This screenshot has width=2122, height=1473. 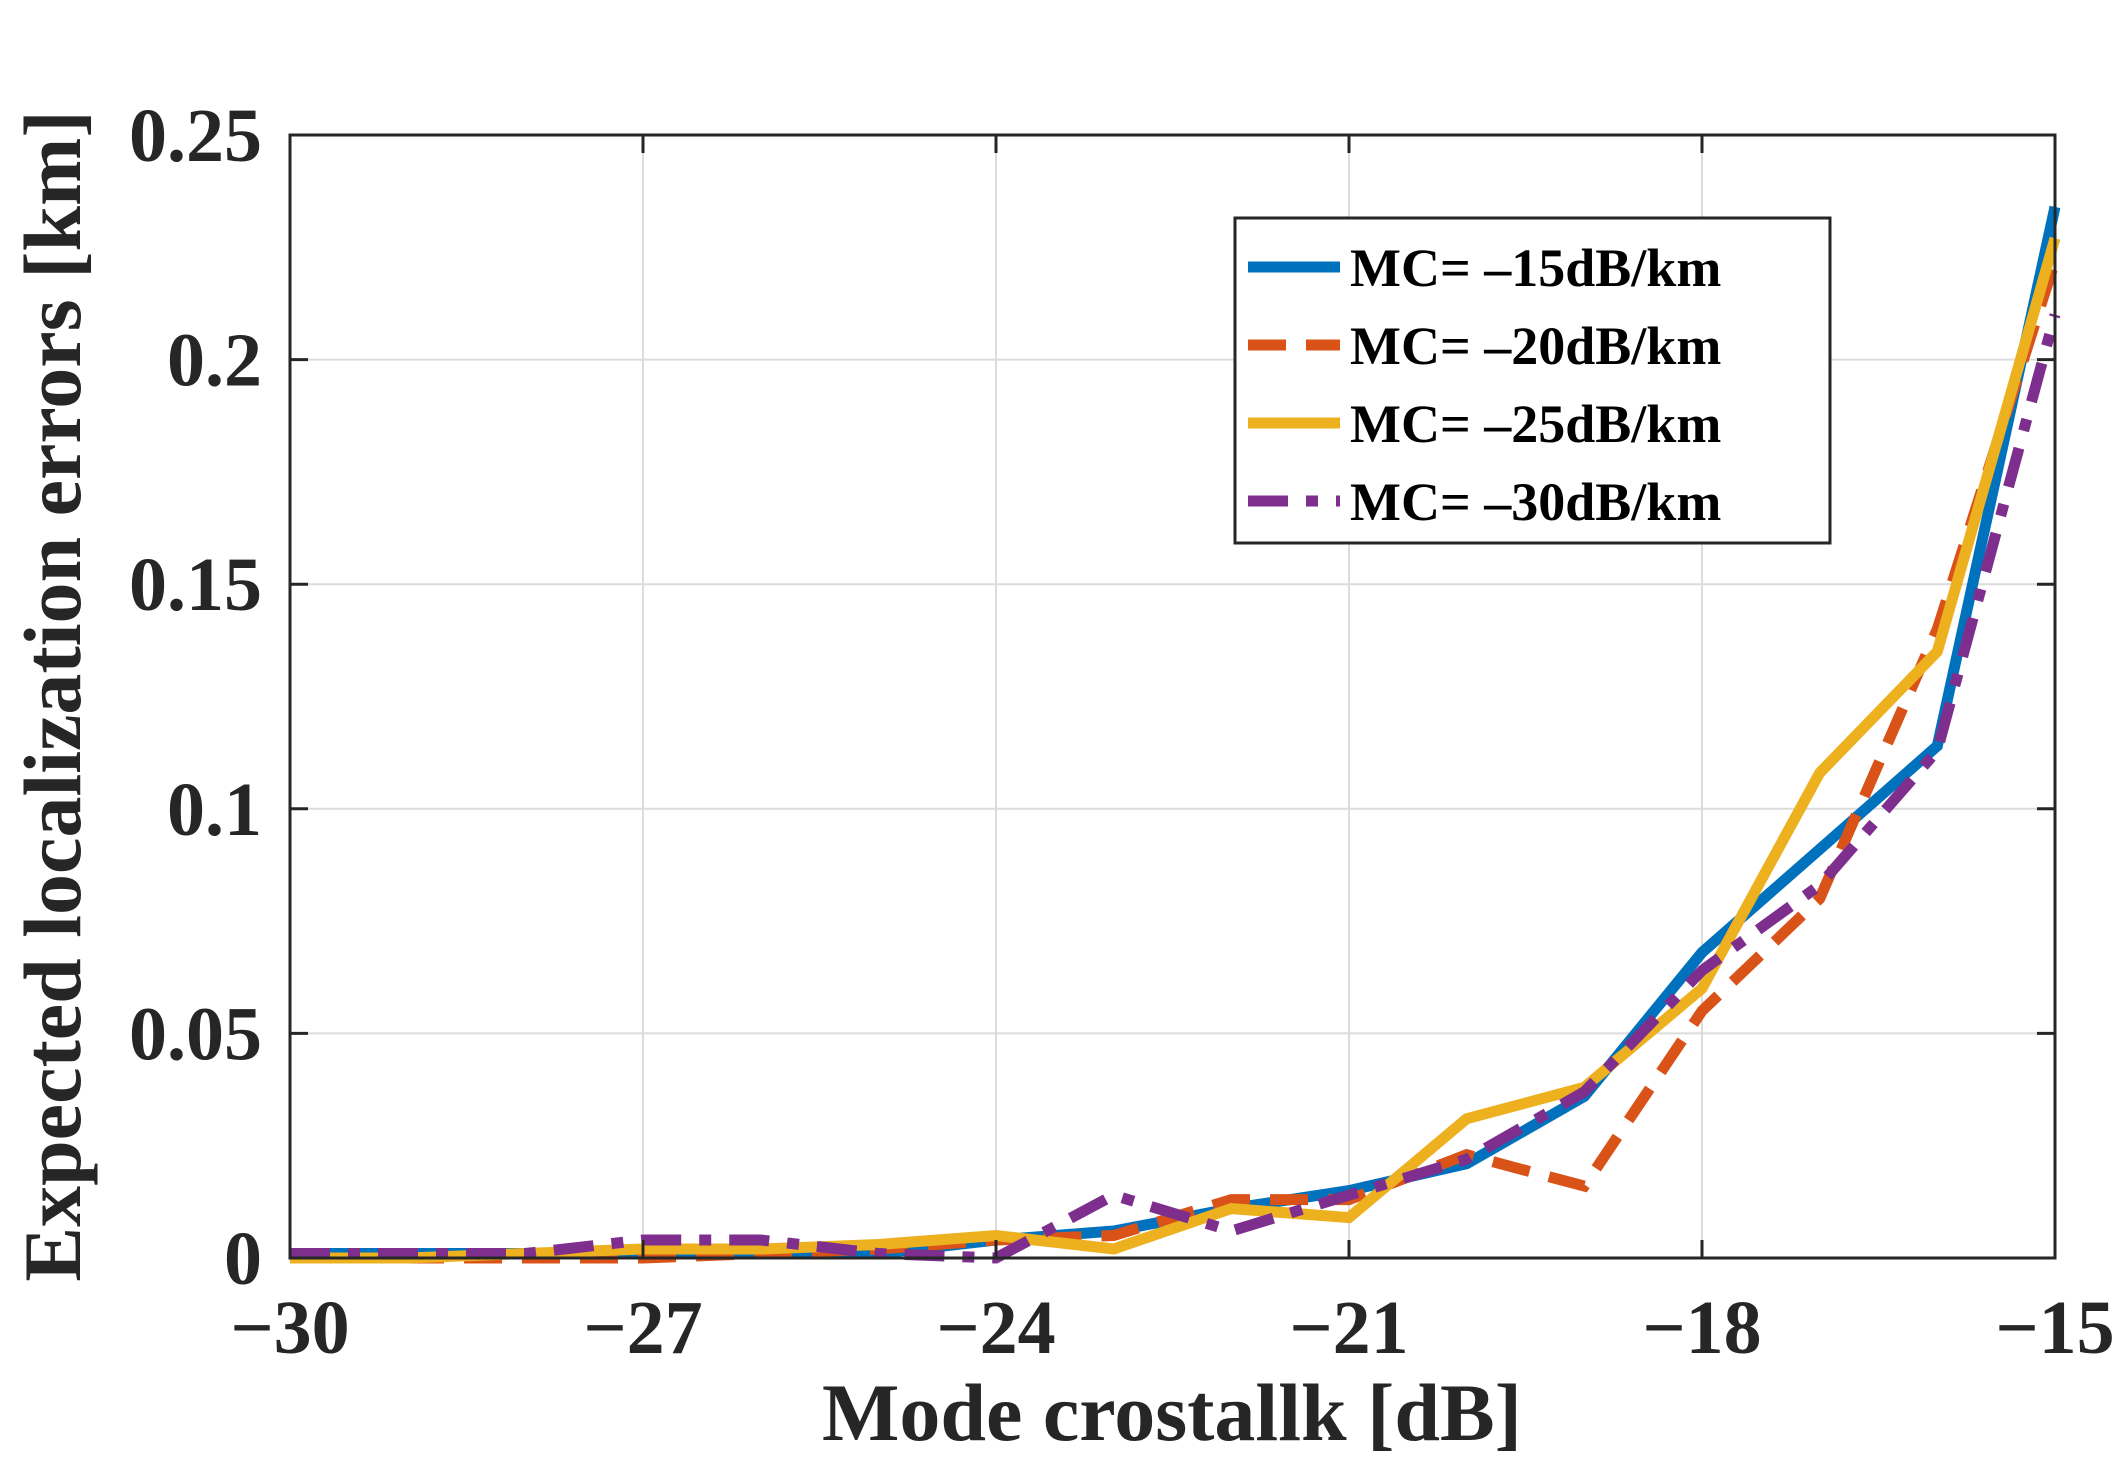 What do you see at coordinates (195, 1034) in the screenshot?
I see `y-tick-label: 0.05` at bounding box center [195, 1034].